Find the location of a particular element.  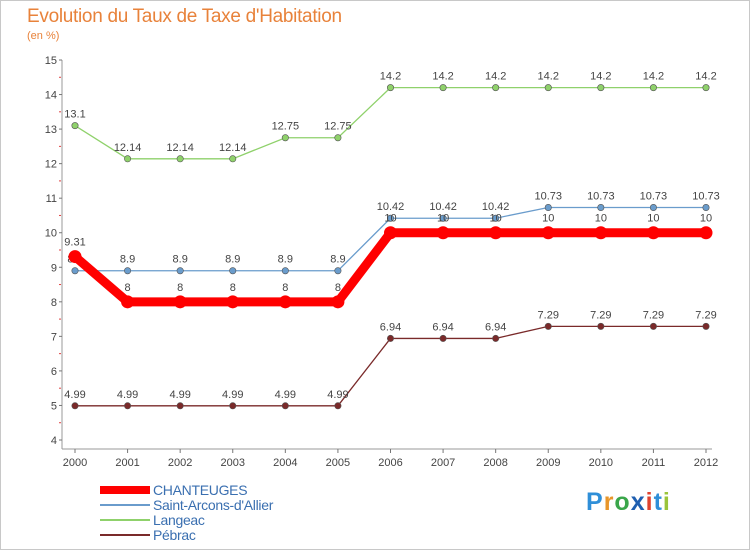

y-tick-label: 4 is located at coordinates (54, 441).